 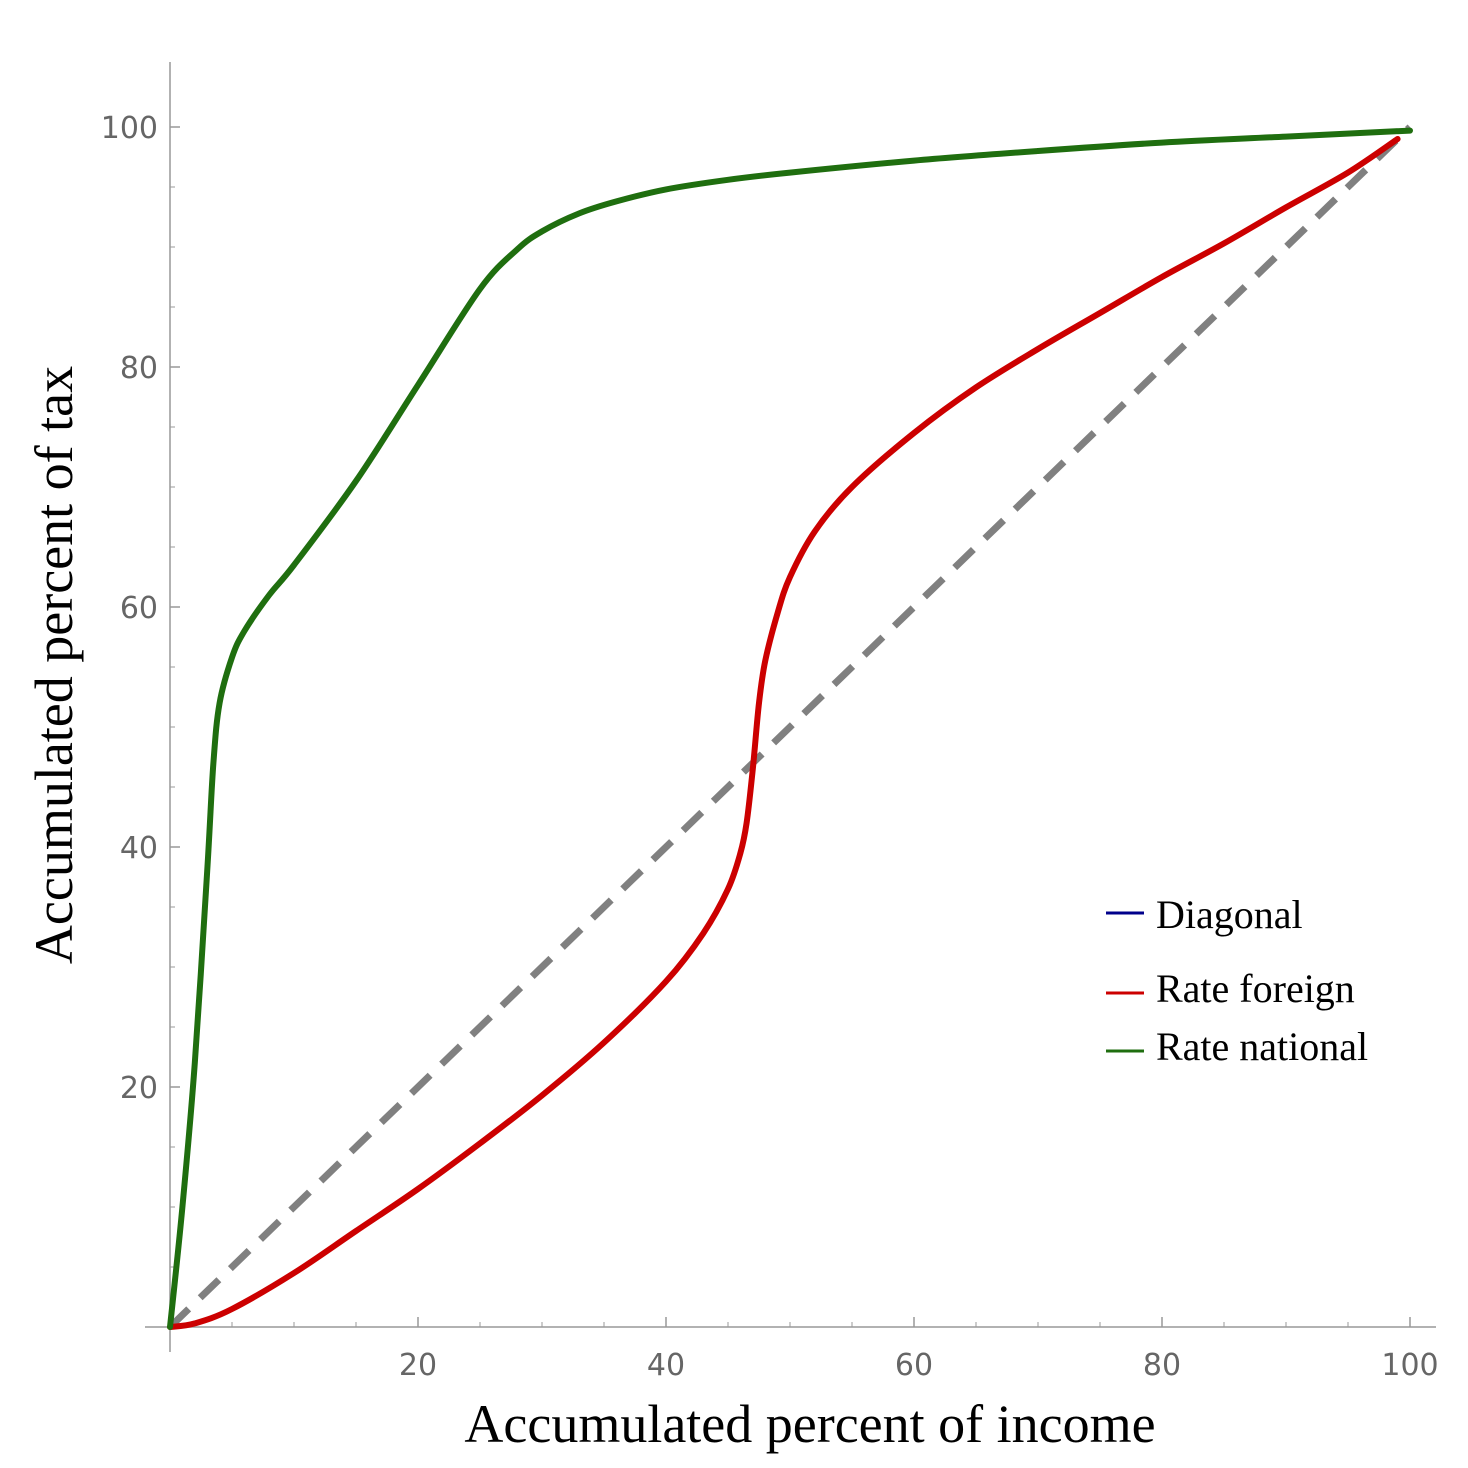 I want to click on y-tick-label: 60, so click(x=139, y=608).